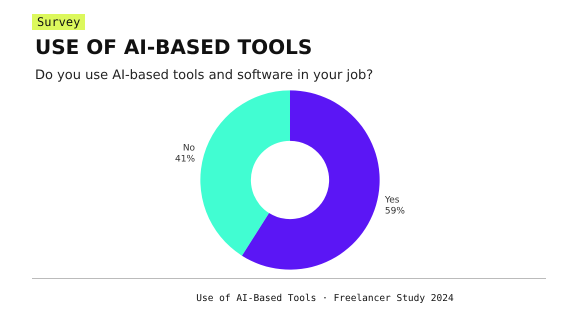 This screenshot has width=580, height=326. Describe the element at coordinates (395, 211) in the screenshot. I see `data-label: 59%` at that location.